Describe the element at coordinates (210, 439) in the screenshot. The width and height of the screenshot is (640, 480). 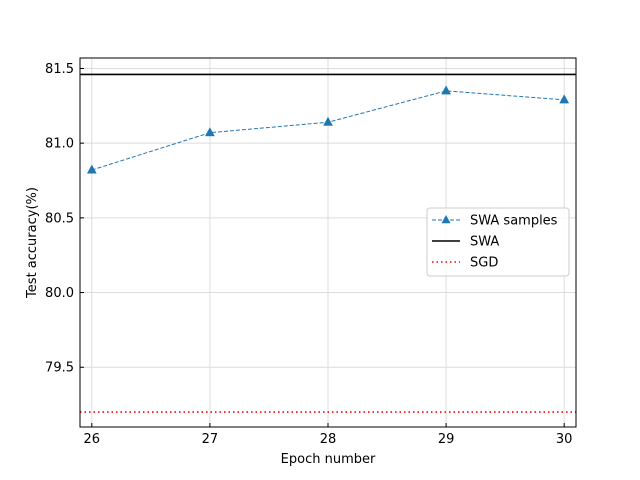
I see `x-tick-label: 27` at that location.